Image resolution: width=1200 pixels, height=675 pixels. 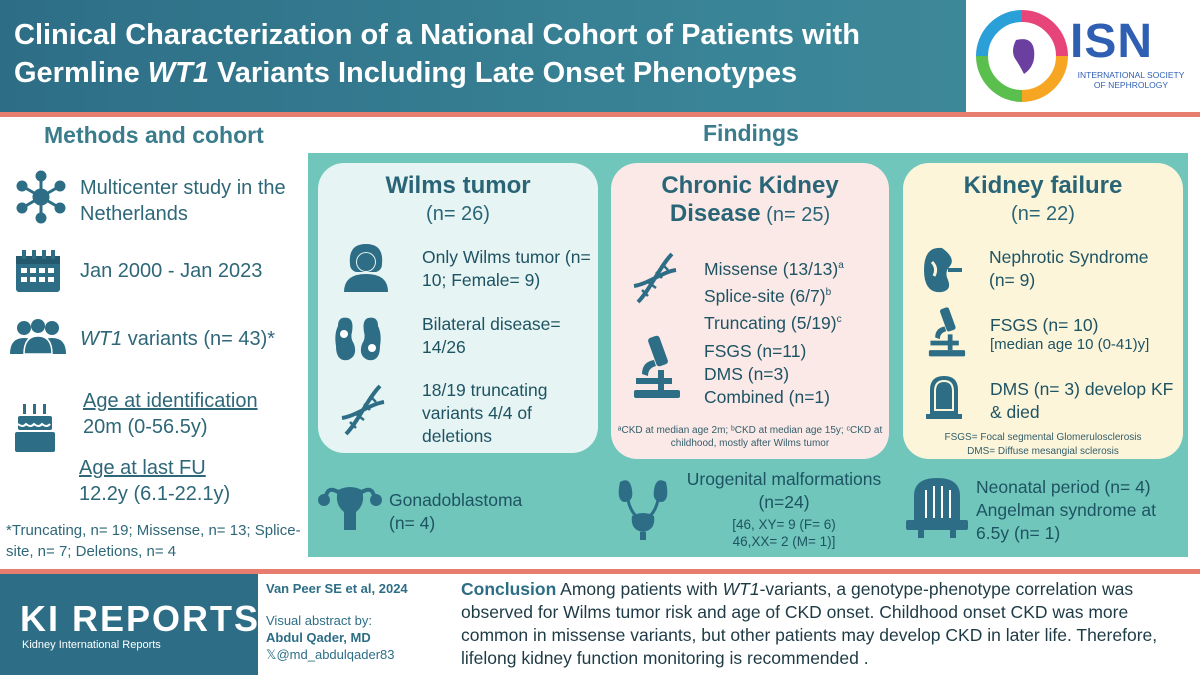 What do you see at coordinates (101, 339) in the screenshot?
I see `variants-gene: WT1` at bounding box center [101, 339].